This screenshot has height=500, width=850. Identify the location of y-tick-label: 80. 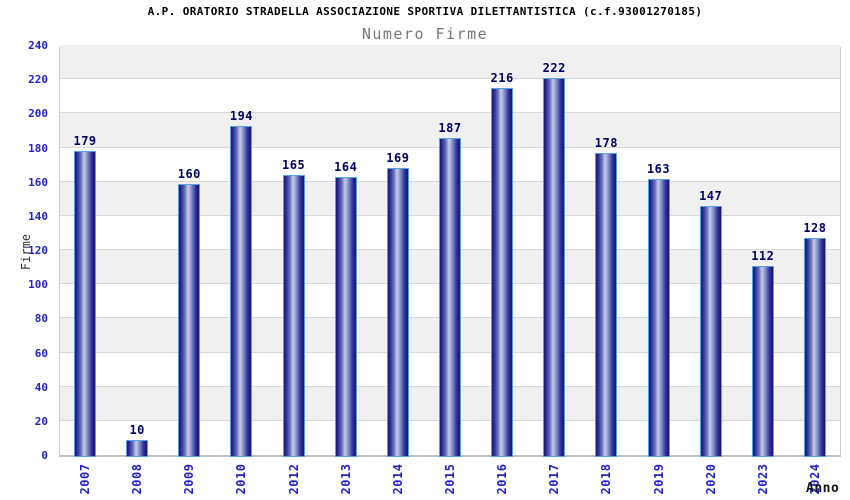
(41, 319).